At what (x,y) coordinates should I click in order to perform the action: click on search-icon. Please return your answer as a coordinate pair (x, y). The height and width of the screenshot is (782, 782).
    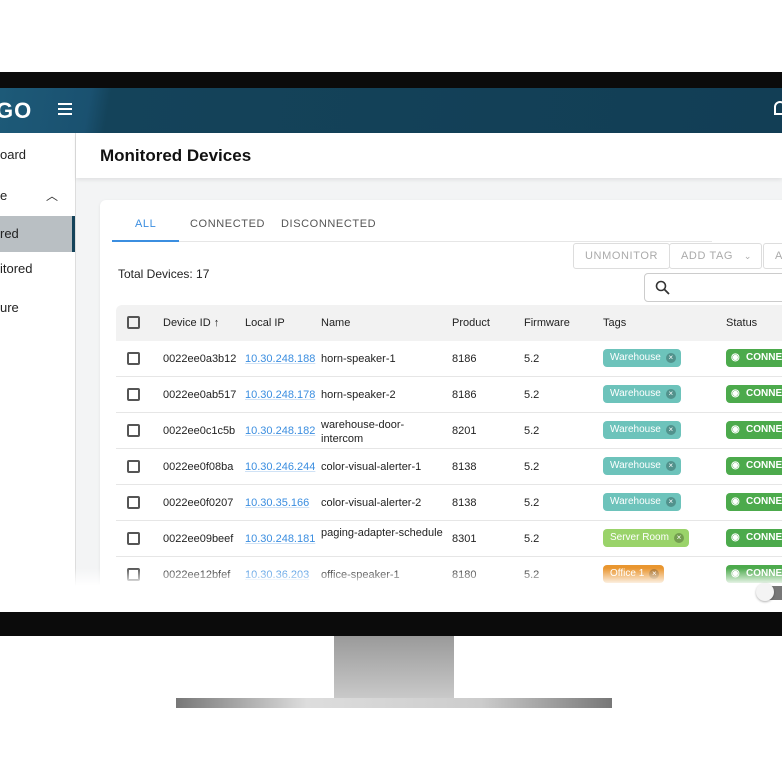
    Looking at the image, I should click on (662, 287).